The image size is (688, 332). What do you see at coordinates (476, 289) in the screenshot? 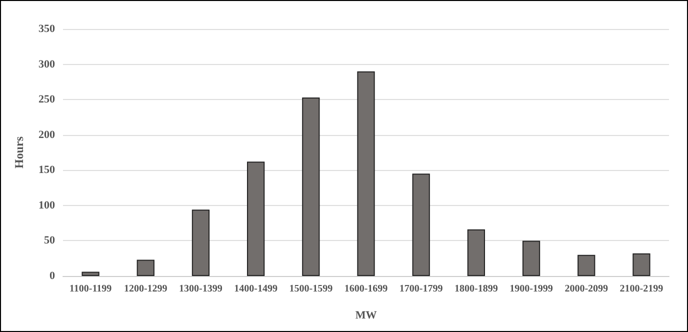
I see `x-tick-label: 1800-1899` at bounding box center [476, 289].